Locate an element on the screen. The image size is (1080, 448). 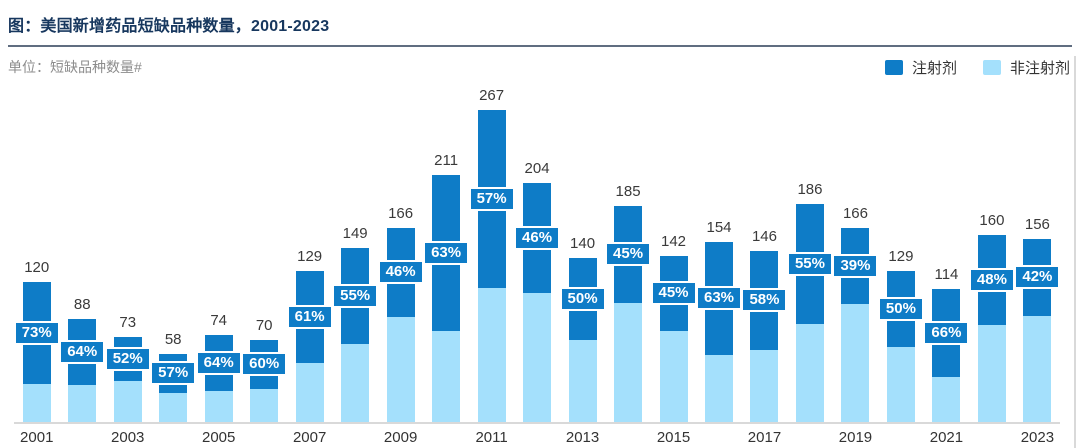
bar-column-2022: 160 48% is located at coordinates (991, 255).